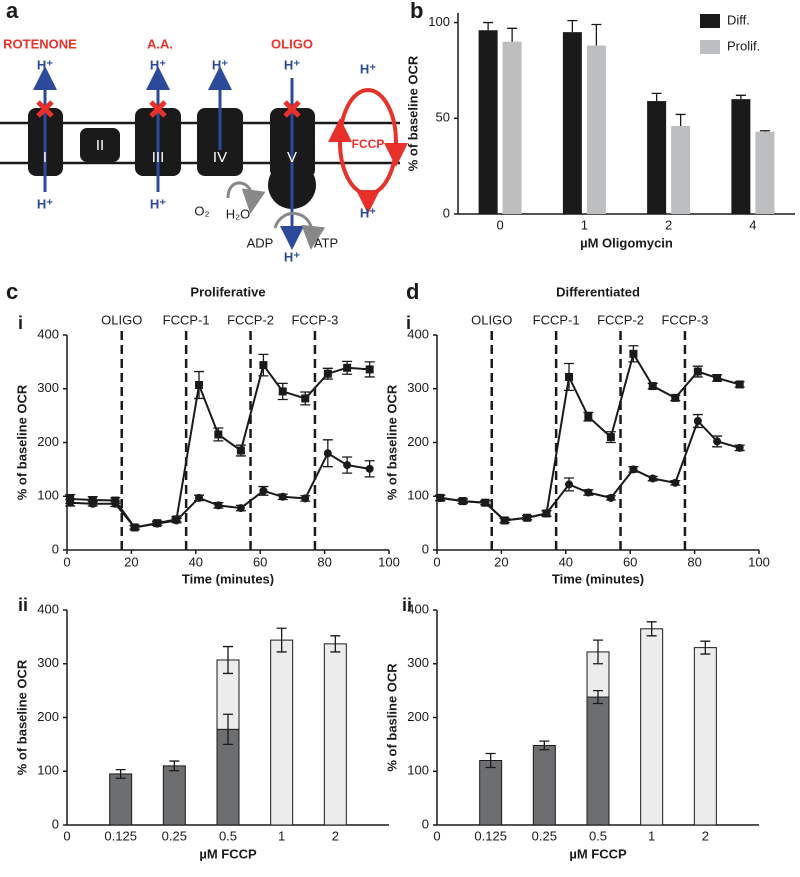  What do you see at coordinates (121, 319) in the screenshot?
I see `event-label: OLIGO` at bounding box center [121, 319].